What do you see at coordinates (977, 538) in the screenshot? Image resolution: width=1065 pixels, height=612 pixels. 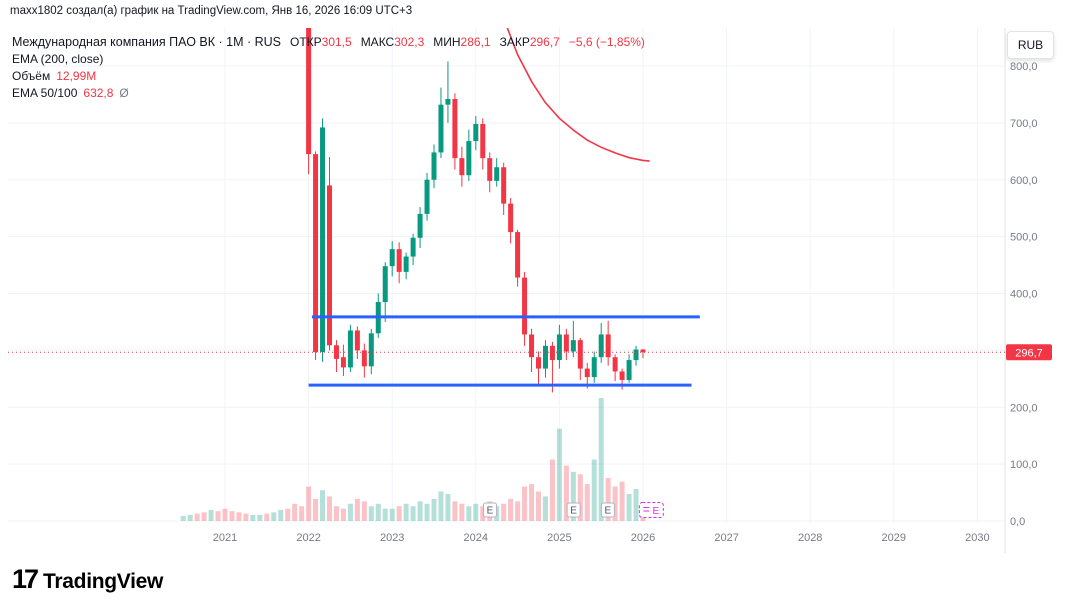 I see `svg-text: 2030` at bounding box center [977, 538].